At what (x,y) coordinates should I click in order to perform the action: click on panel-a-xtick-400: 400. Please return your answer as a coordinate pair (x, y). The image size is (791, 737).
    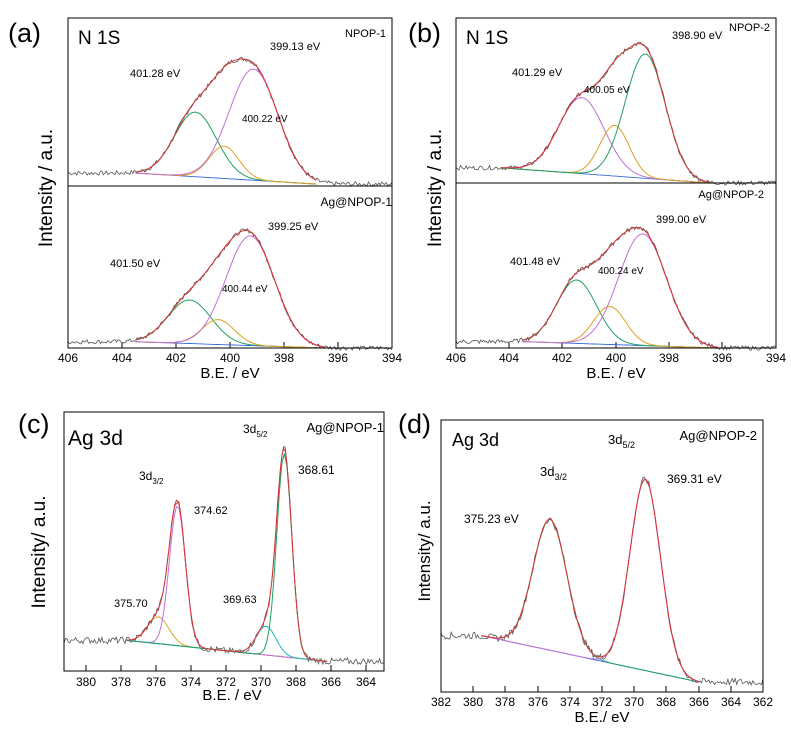
    Looking at the image, I should click on (230, 358).